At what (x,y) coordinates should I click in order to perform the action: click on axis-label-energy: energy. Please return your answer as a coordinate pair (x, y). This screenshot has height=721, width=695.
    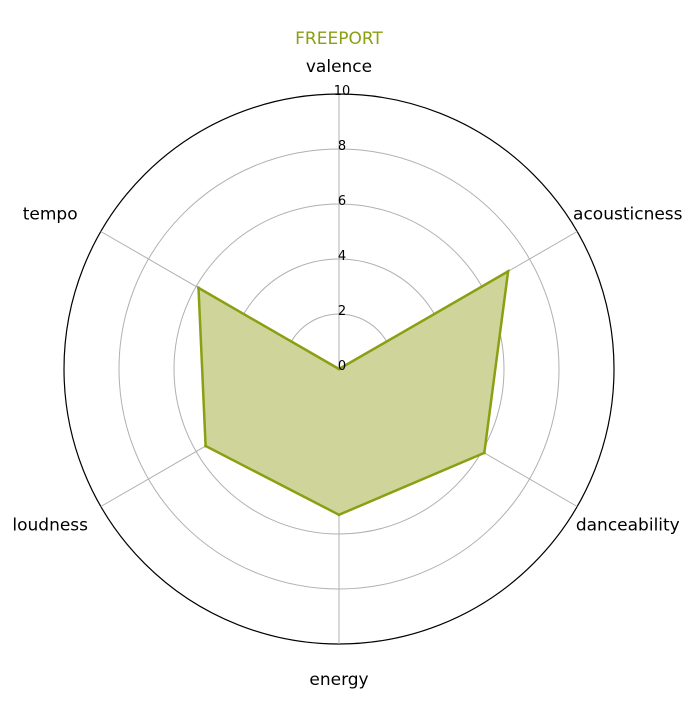
    Looking at the image, I should click on (338, 680).